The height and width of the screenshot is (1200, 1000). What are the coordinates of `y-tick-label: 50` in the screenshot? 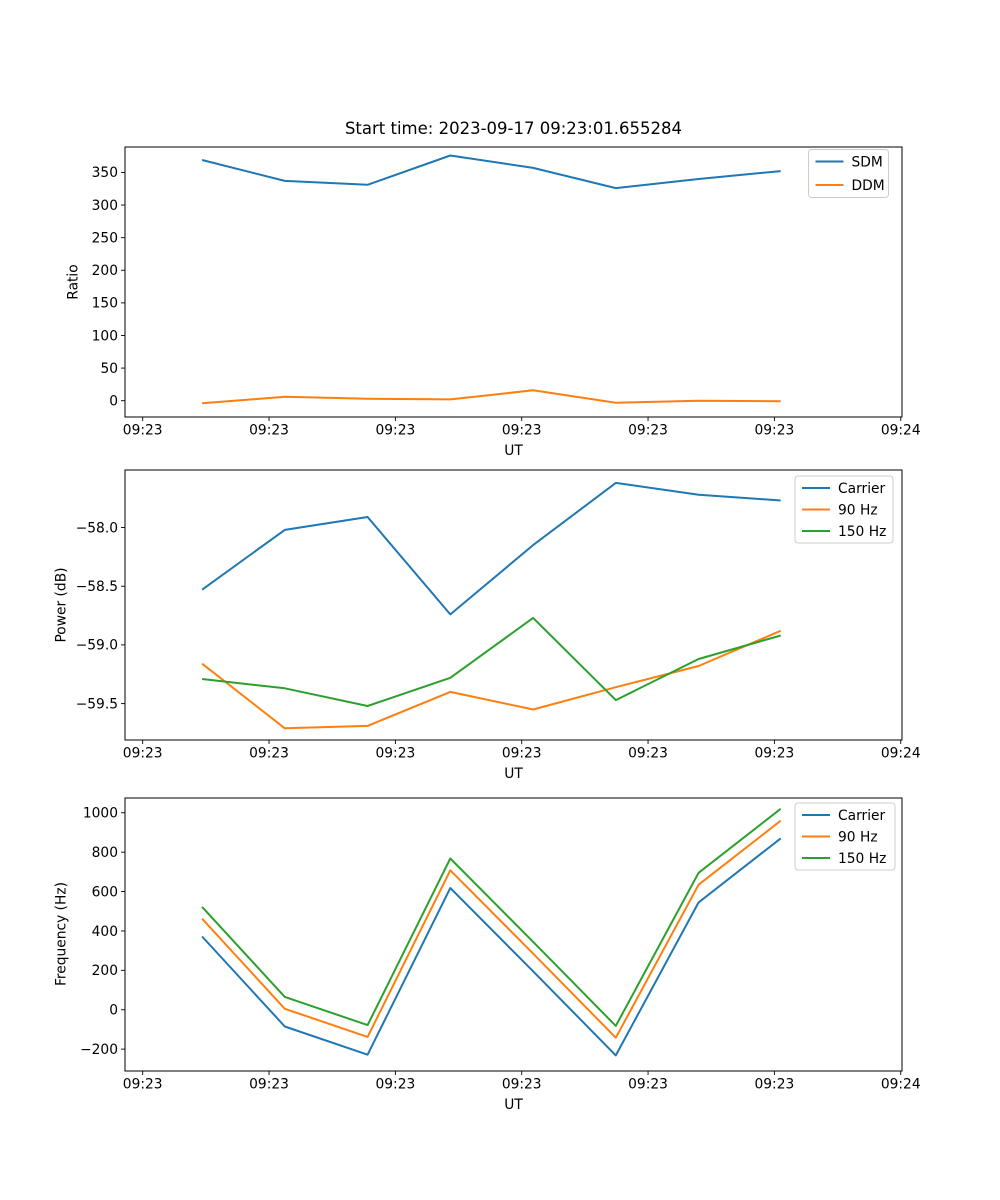 It's located at (109, 369).